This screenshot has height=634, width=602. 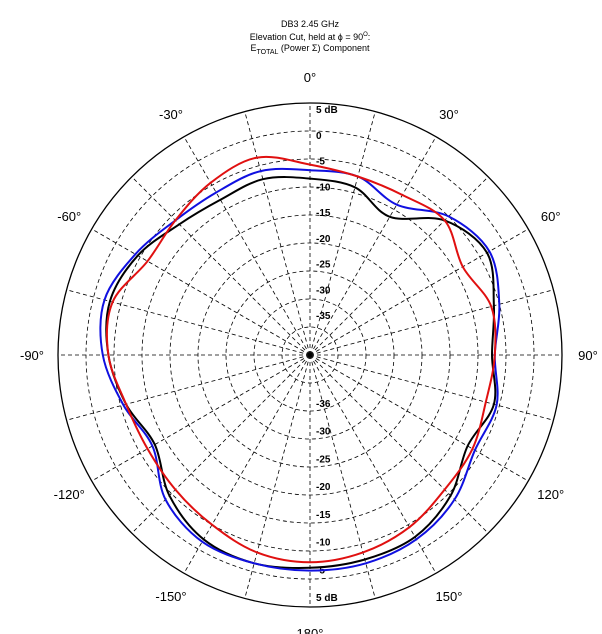 I want to click on angle-label: -30°, so click(x=171, y=114).